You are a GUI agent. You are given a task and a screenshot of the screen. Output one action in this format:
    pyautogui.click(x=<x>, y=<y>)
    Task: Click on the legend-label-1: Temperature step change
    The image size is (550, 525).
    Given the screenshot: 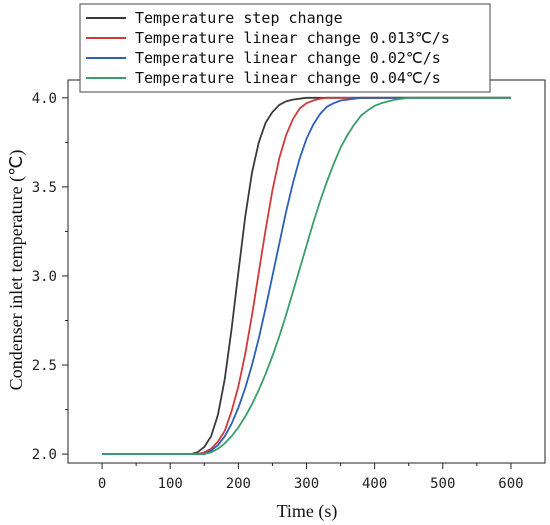 What is the action you would take?
    pyautogui.click(x=239, y=18)
    